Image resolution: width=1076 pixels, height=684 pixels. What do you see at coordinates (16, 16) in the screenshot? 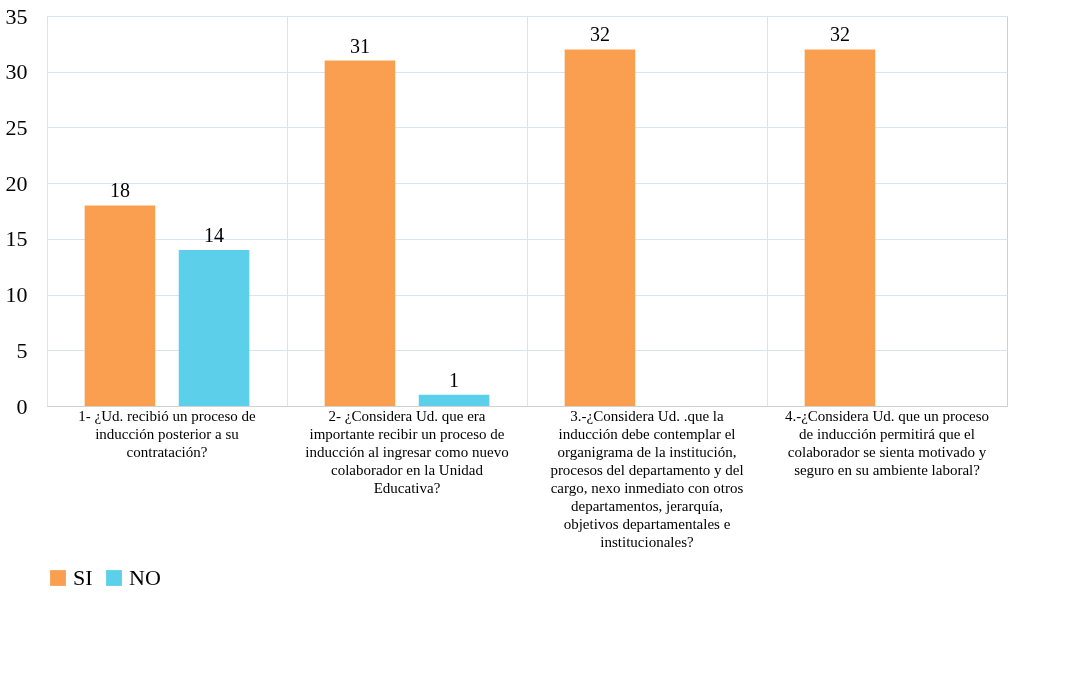
I see `y-tick-label: 35` at bounding box center [16, 16].